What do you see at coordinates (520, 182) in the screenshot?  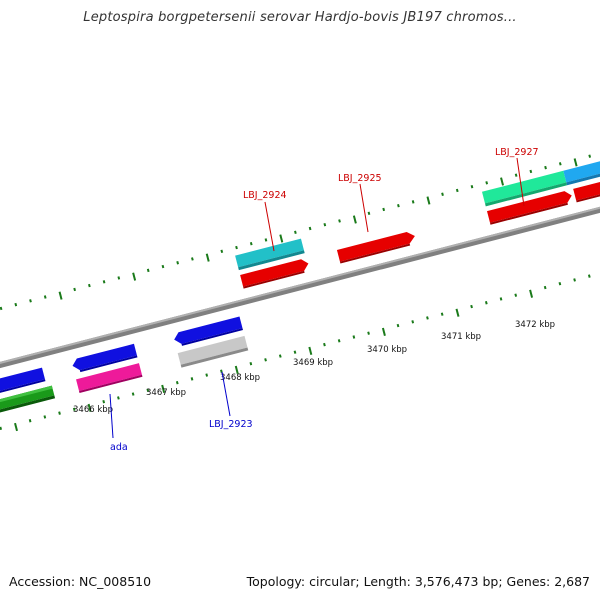 I see `leader-lbj2927` at bounding box center [520, 182].